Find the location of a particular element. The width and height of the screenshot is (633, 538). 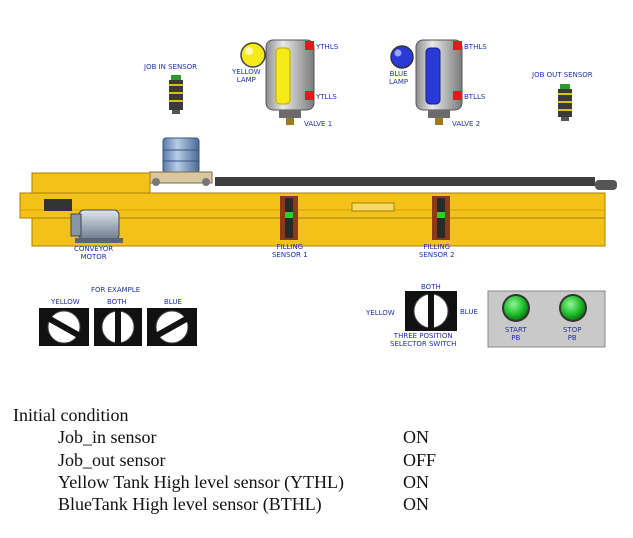

valve2-label: VALVE 2 is located at coordinates (466, 124).